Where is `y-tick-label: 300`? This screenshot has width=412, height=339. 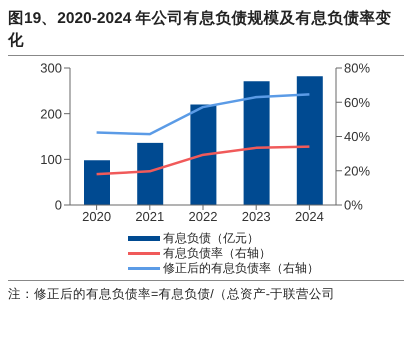
y-tick-label: 300 is located at coordinates (51, 68).